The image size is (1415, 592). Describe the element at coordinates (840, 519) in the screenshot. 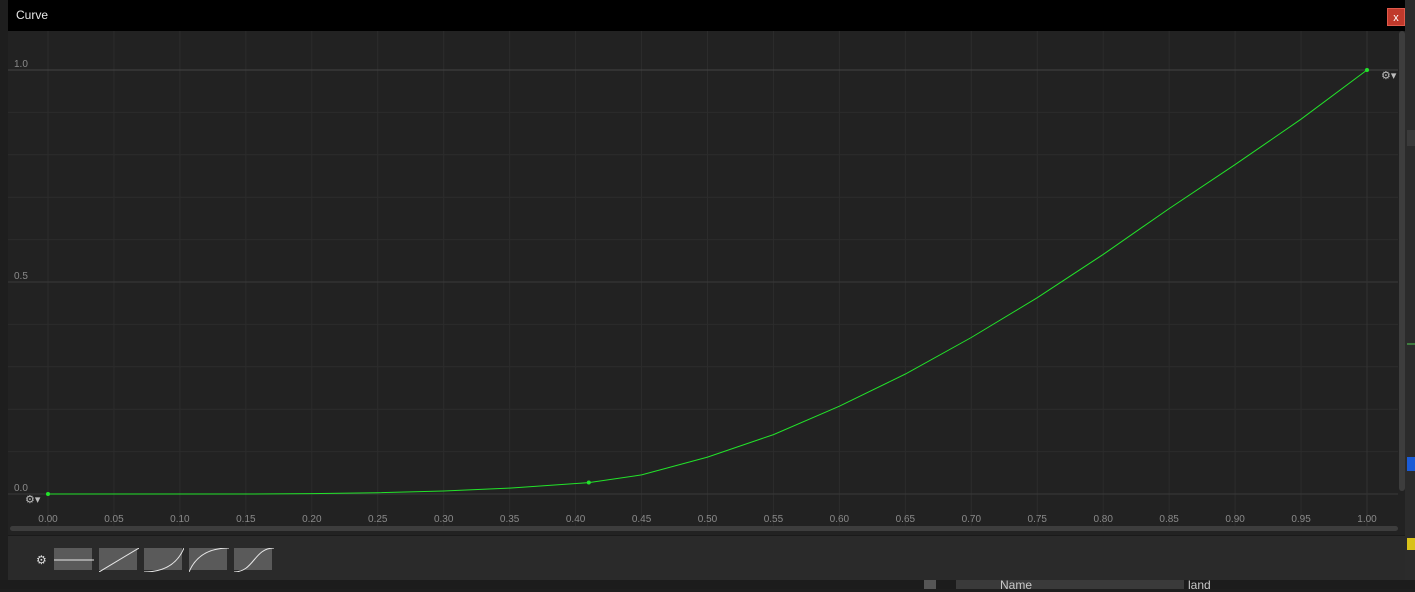

I see `x-tick-label: 0.60` at that location.